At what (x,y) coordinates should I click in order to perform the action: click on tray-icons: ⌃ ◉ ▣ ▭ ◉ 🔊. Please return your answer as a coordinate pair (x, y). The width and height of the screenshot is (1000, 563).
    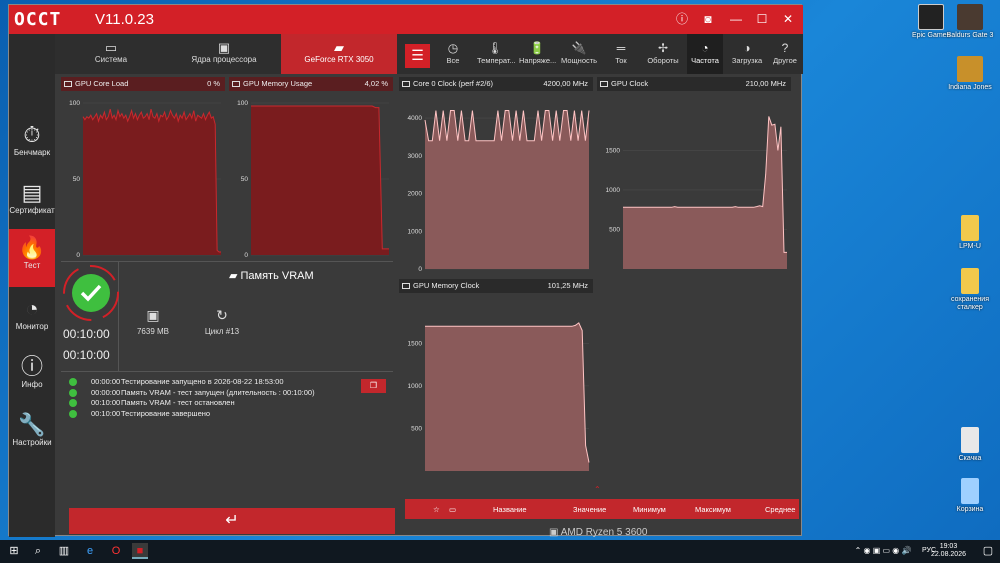
    Looking at the image, I should click on (883, 550).